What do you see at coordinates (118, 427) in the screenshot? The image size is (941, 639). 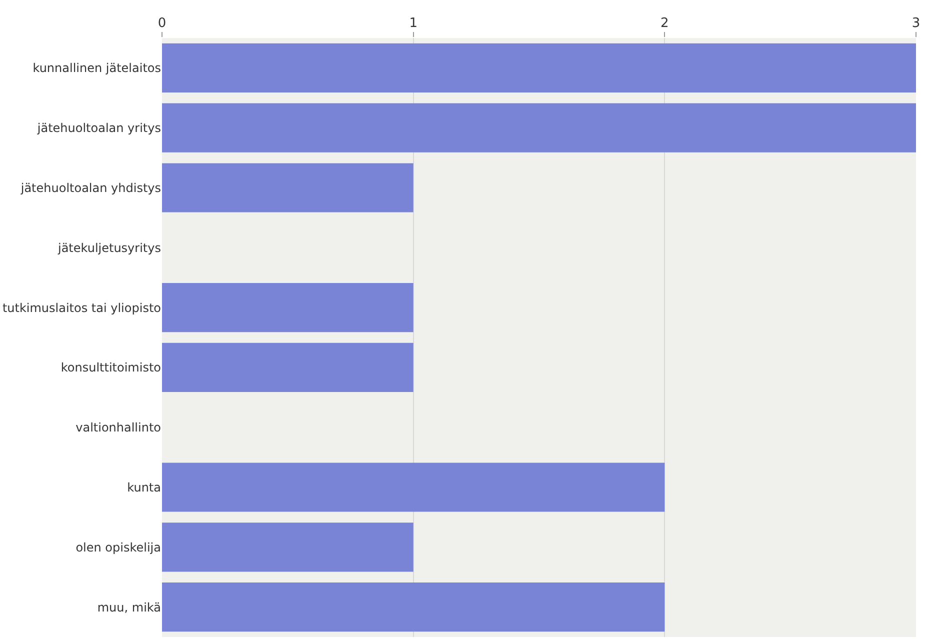 I see `y-tick-label: valtionhallinto` at bounding box center [118, 427].